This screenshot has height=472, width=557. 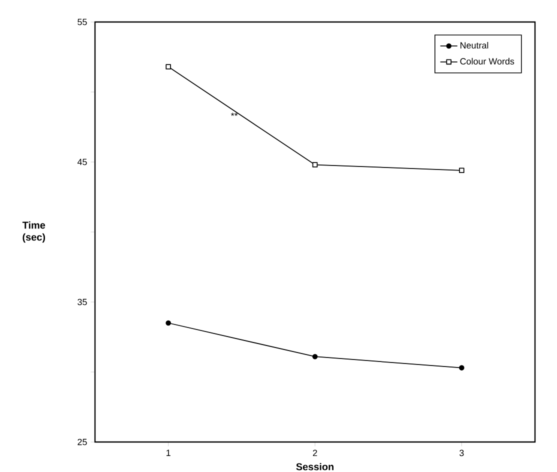 What do you see at coordinates (82, 442) in the screenshot?
I see `y-tick-label: 25` at bounding box center [82, 442].